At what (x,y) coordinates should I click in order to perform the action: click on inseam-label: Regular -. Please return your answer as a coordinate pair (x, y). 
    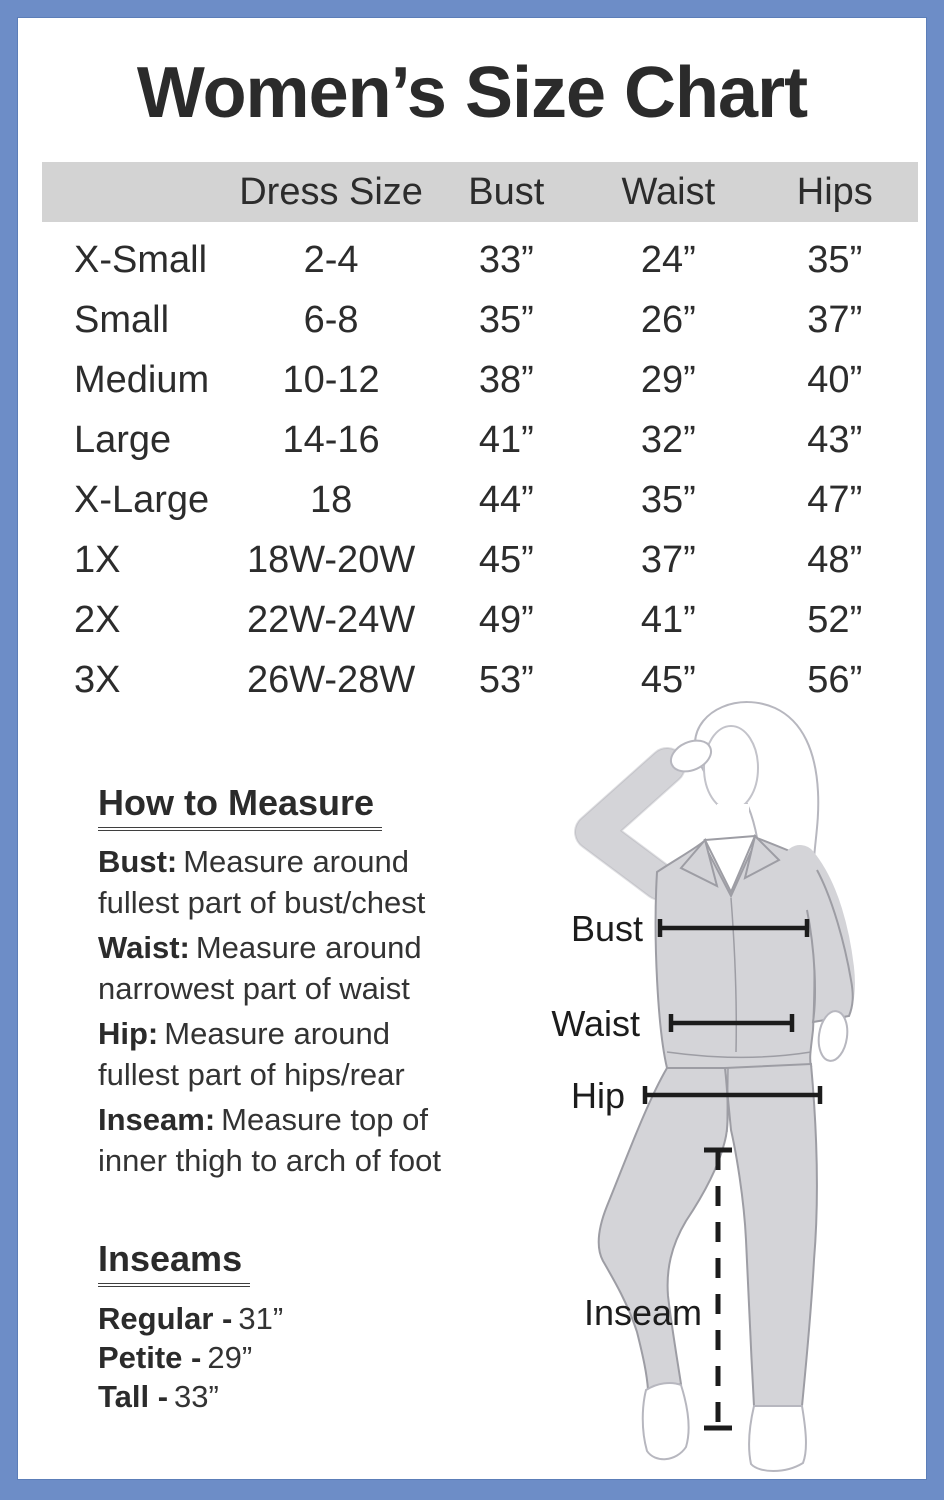
    Looking at the image, I should click on (165, 1318).